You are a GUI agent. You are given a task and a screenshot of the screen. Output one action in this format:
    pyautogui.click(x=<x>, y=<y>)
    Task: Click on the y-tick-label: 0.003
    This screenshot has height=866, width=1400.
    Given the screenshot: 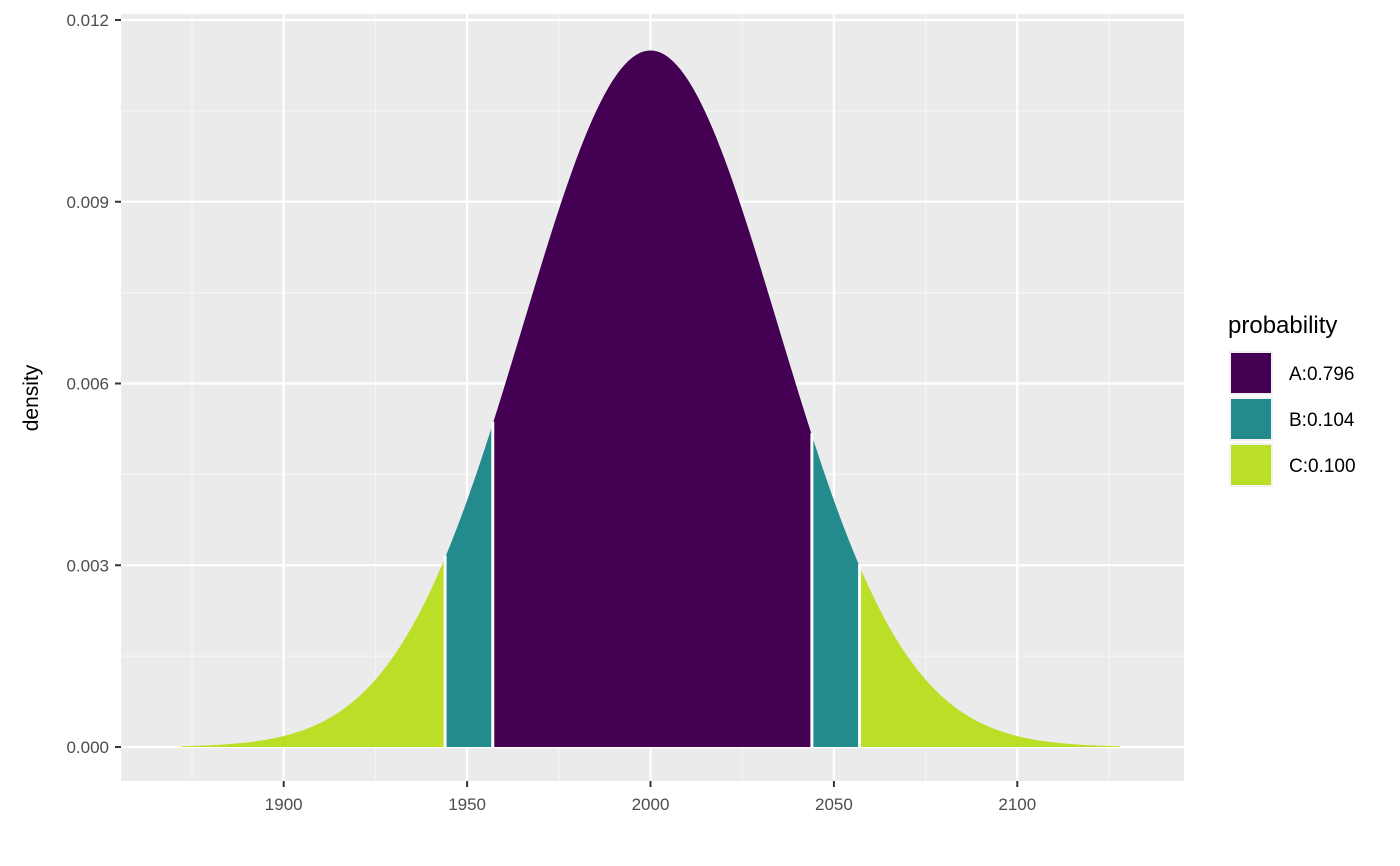 What is the action you would take?
    pyautogui.click(x=87, y=565)
    